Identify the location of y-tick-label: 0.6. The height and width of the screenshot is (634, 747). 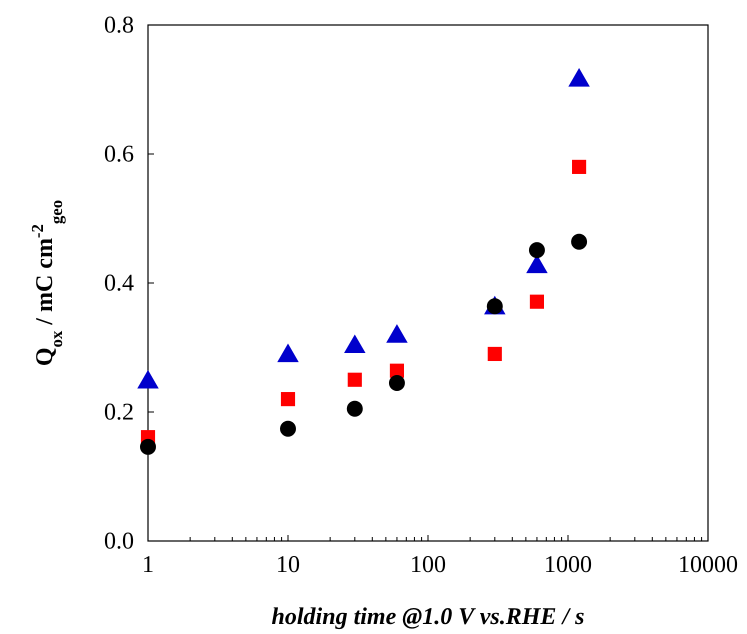
(119, 155).